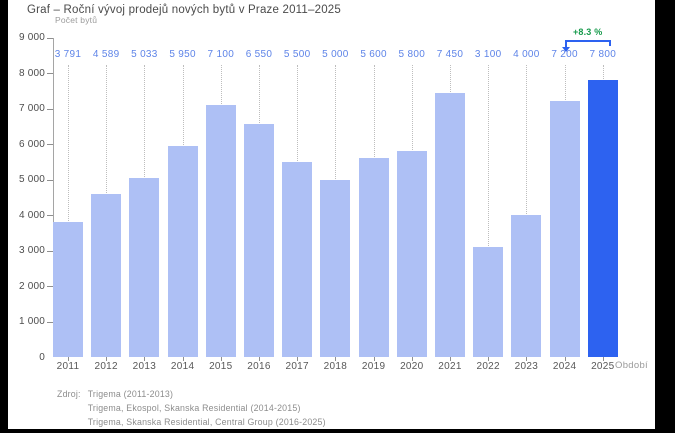 Image resolution: width=675 pixels, height=433 pixels. What do you see at coordinates (31, 73) in the screenshot?
I see `y-tick-label: 8 000` at bounding box center [31, 73].